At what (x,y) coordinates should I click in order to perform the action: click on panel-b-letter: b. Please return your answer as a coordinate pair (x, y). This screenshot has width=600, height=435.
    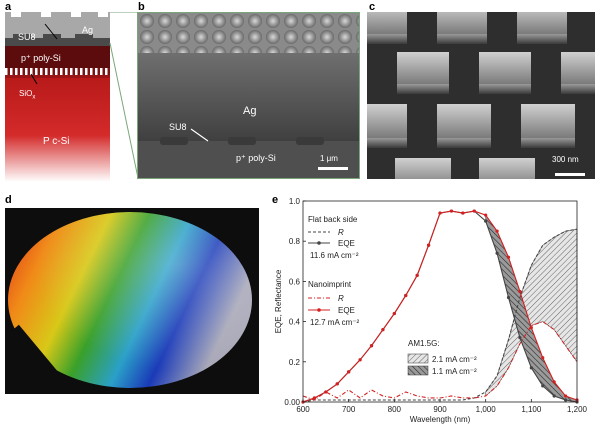
    Looking at the image, I should click on (141, 7).